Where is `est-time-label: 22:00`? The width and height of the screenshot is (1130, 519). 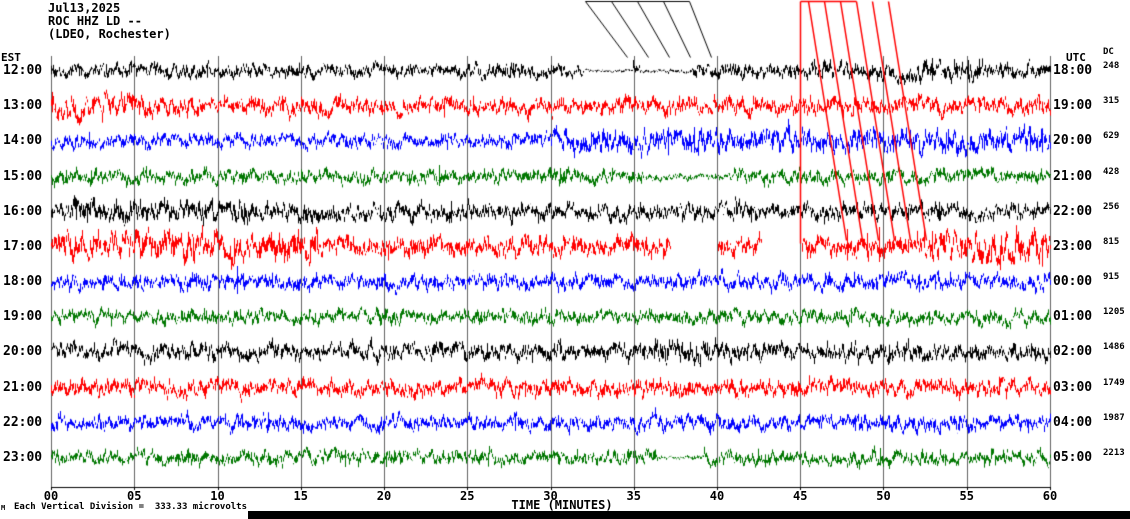
est-time-label: 22:00 is located at coordinates (23, 422).